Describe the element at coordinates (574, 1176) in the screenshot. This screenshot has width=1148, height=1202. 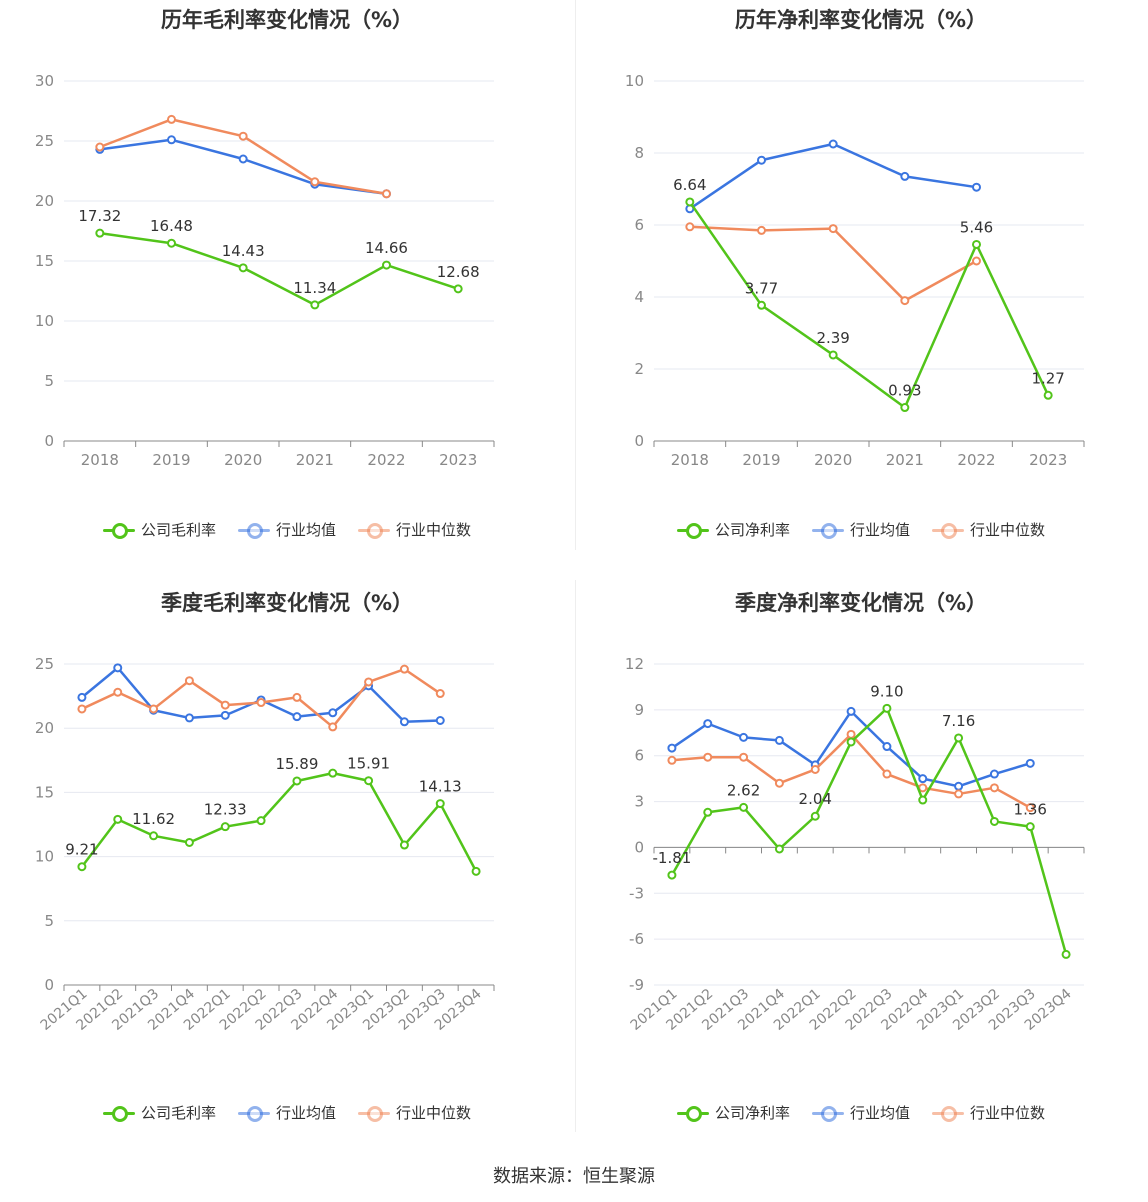
I see `data-source-note: 数据来源：恒生聚源` at that location.